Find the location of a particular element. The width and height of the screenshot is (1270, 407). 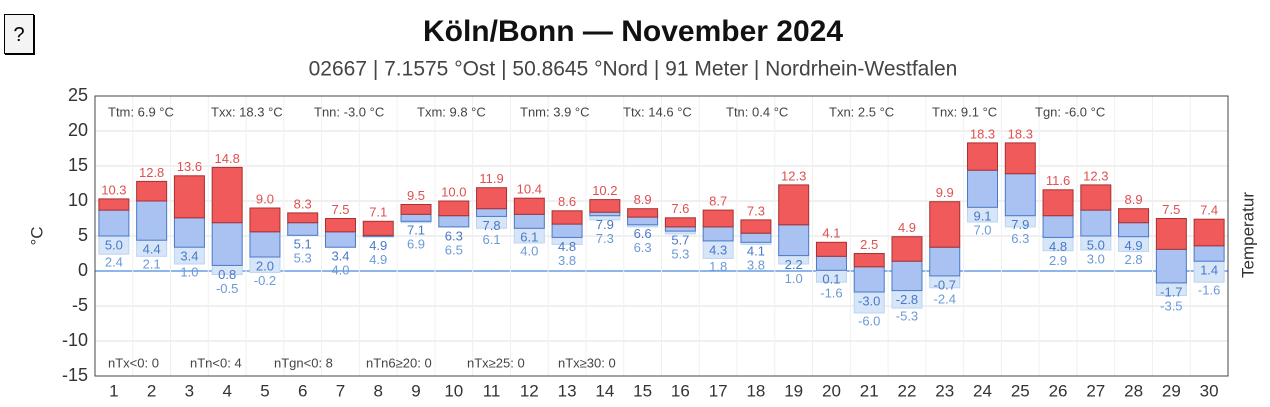

stat-bottom: nTgn<0: 8 is located at coordinates (303, 362).